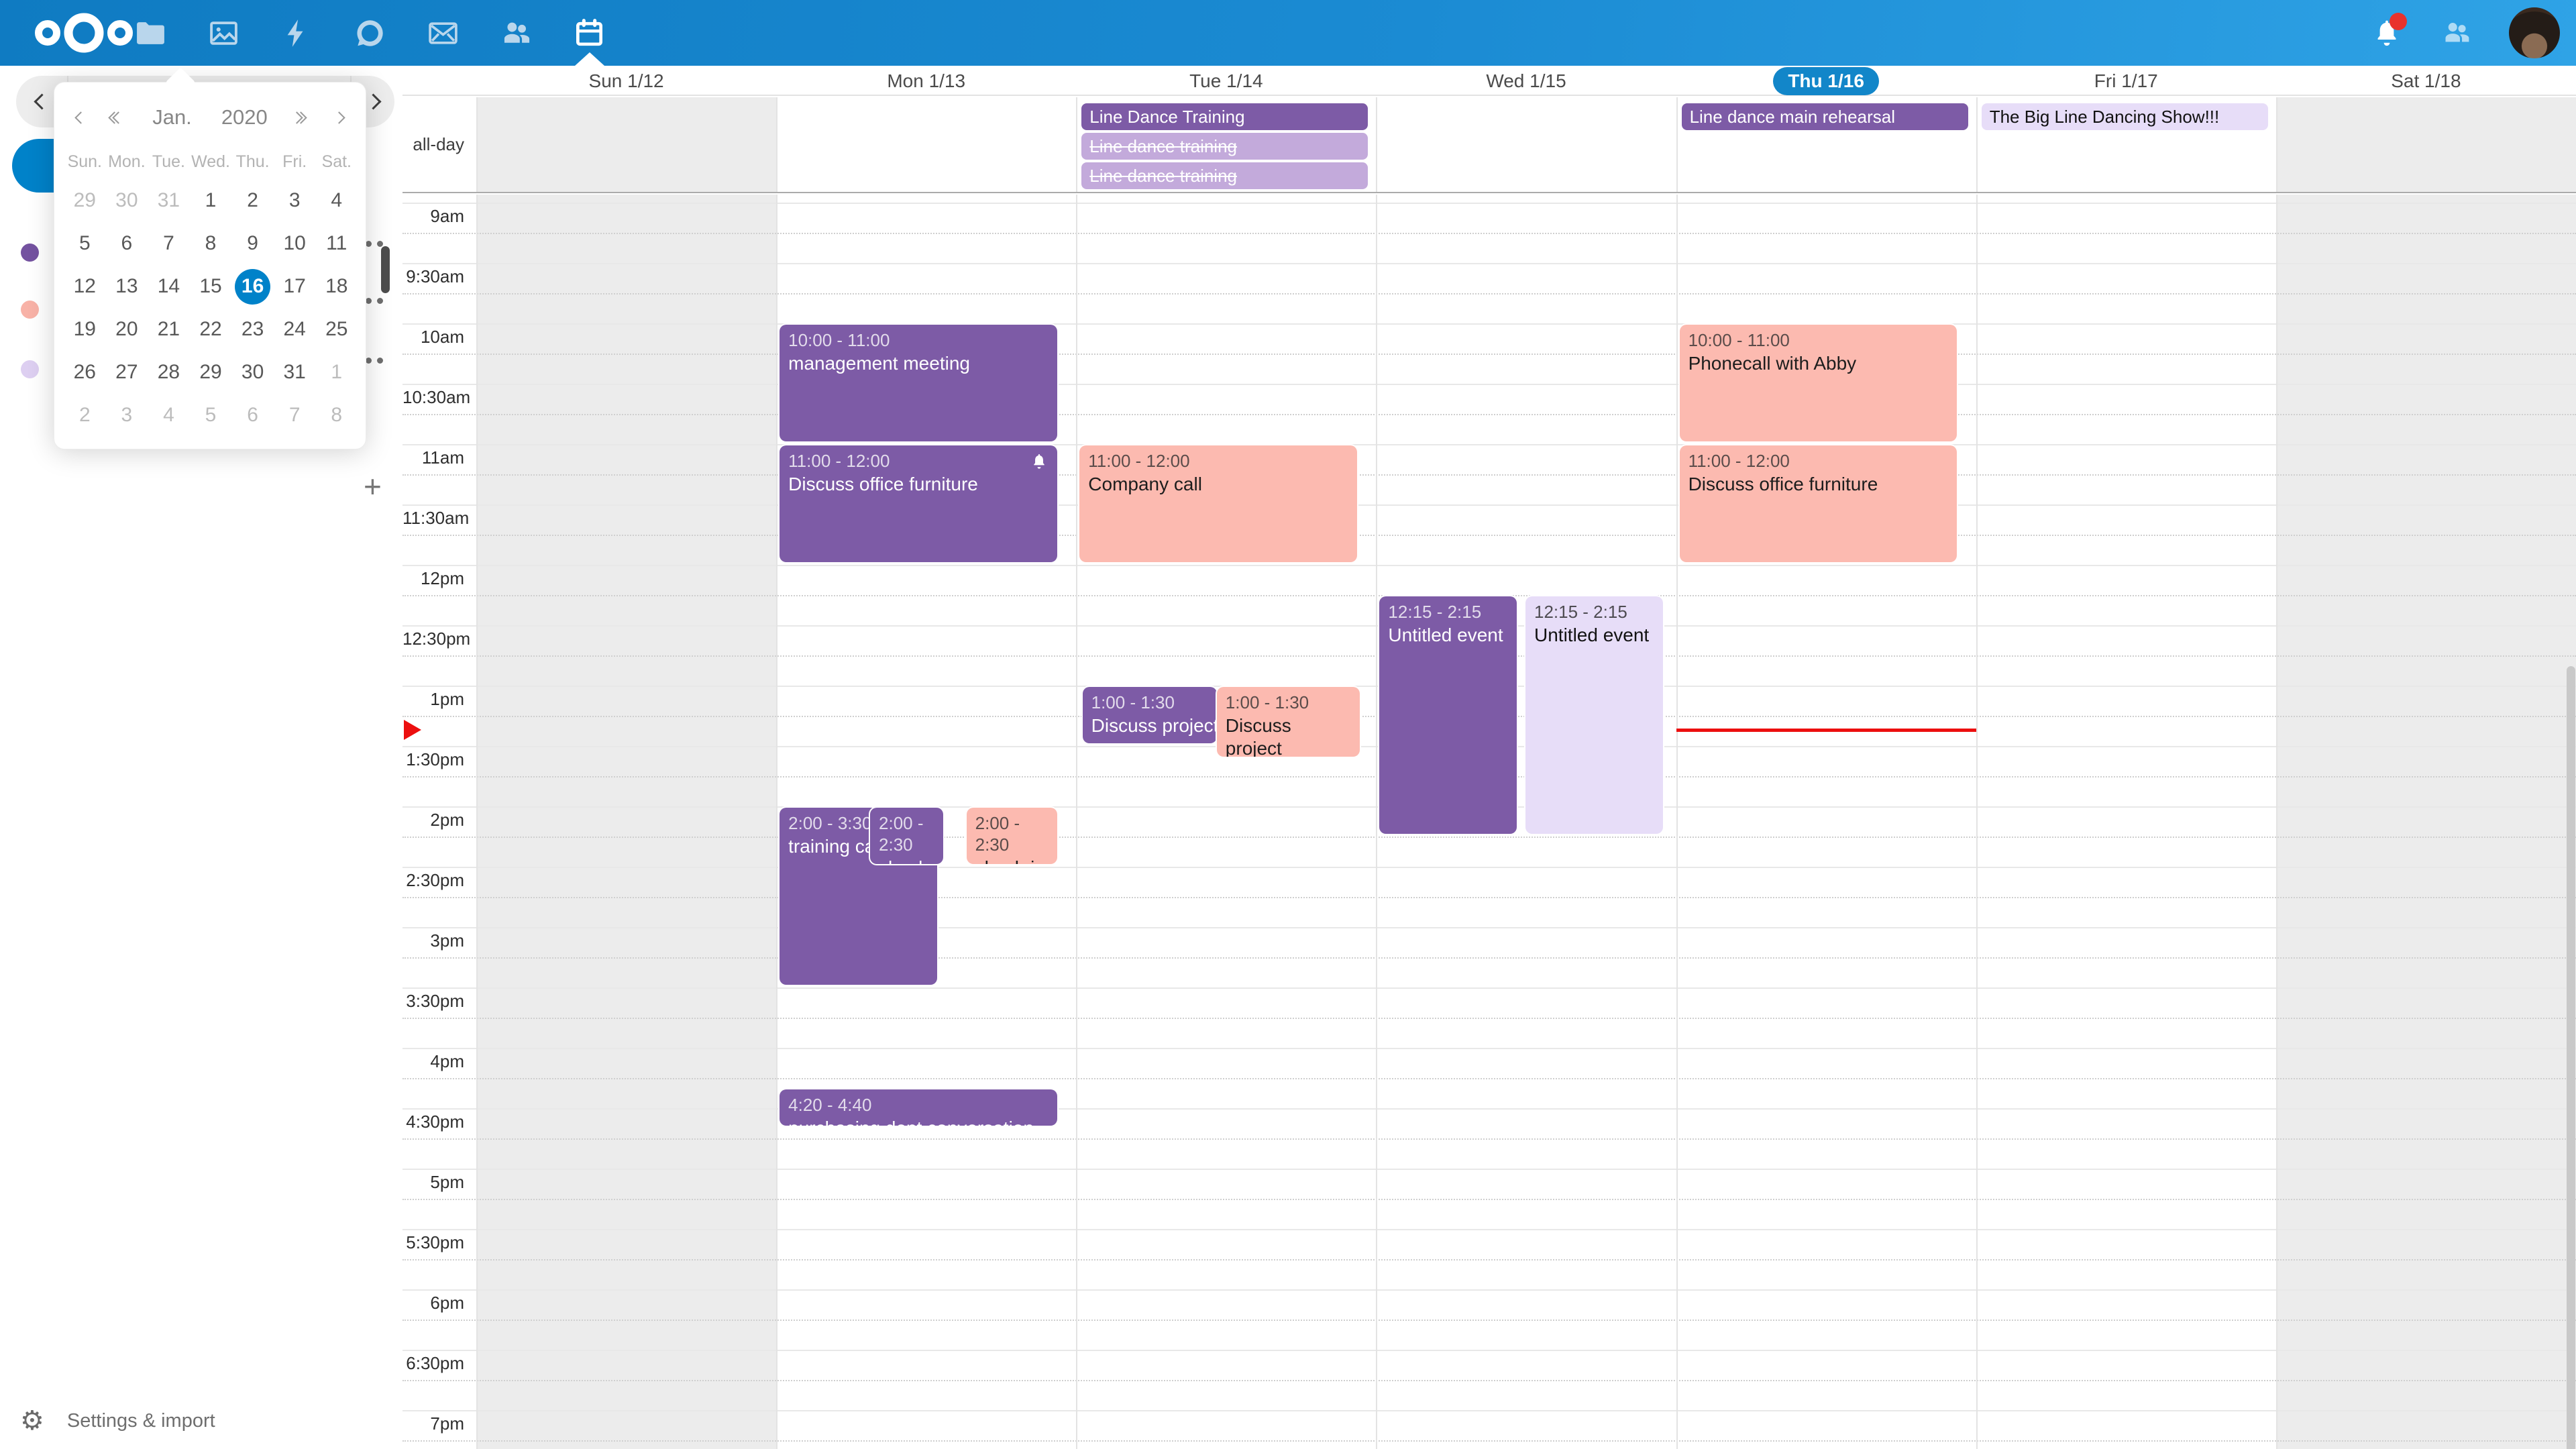  What do you see at coordinates (294, 243) in the screenshot?
I see `datepicker-day: 10` at bounding box center [294, 243].